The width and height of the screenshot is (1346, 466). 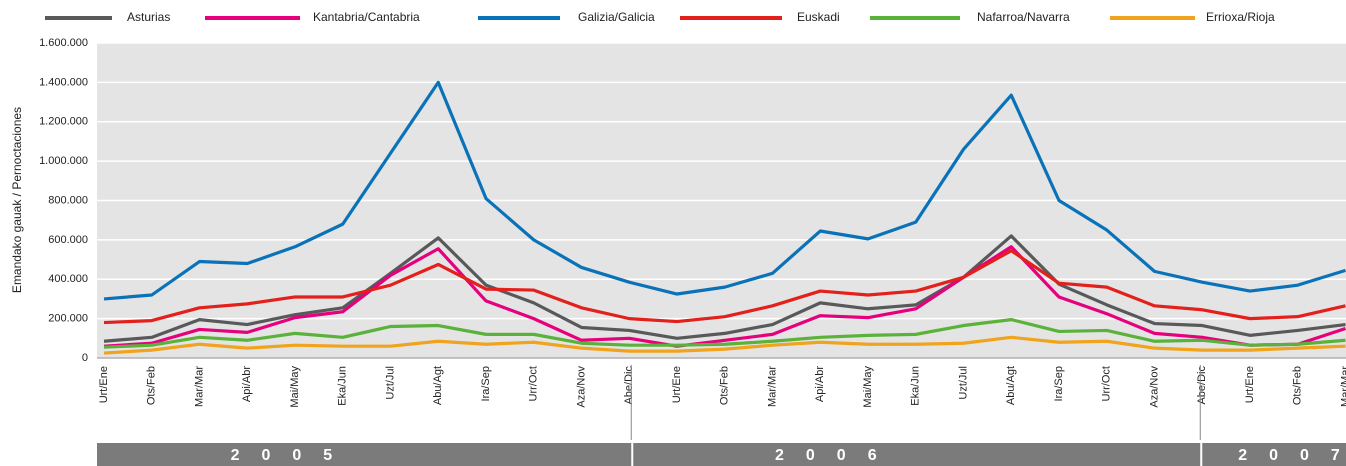 I want to click on y-tick-label: 200.000, so click(x=68, y=319).